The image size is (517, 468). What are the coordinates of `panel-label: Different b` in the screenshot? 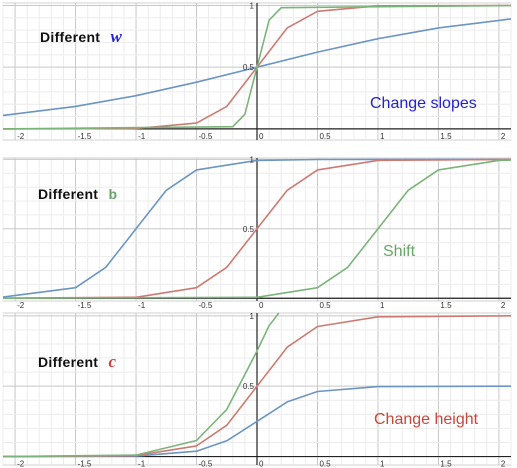 It's located at (77, 194).